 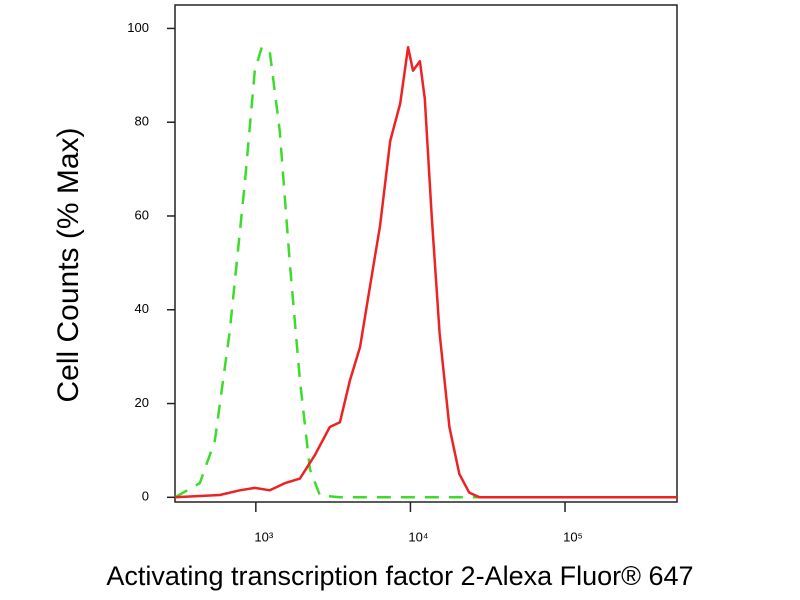 What do you see at coordinates (142, 214) in the screenshot?
I see `y-tick-label: 60` at bounding box center [142, 214].